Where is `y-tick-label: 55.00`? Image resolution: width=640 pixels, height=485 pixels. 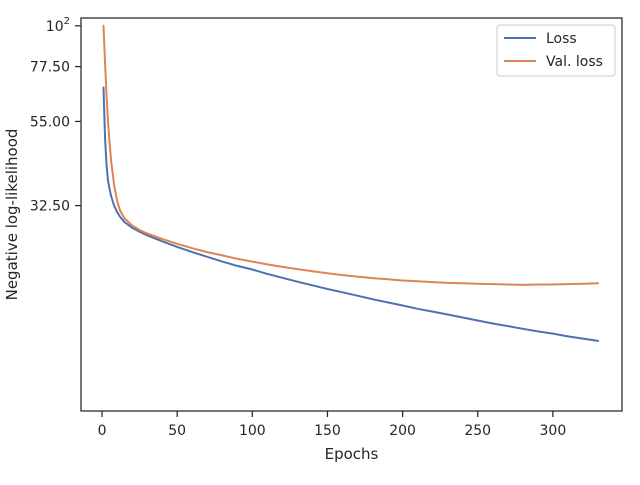 y-tick-label: 55.00 is located at coordinates (50, 122).